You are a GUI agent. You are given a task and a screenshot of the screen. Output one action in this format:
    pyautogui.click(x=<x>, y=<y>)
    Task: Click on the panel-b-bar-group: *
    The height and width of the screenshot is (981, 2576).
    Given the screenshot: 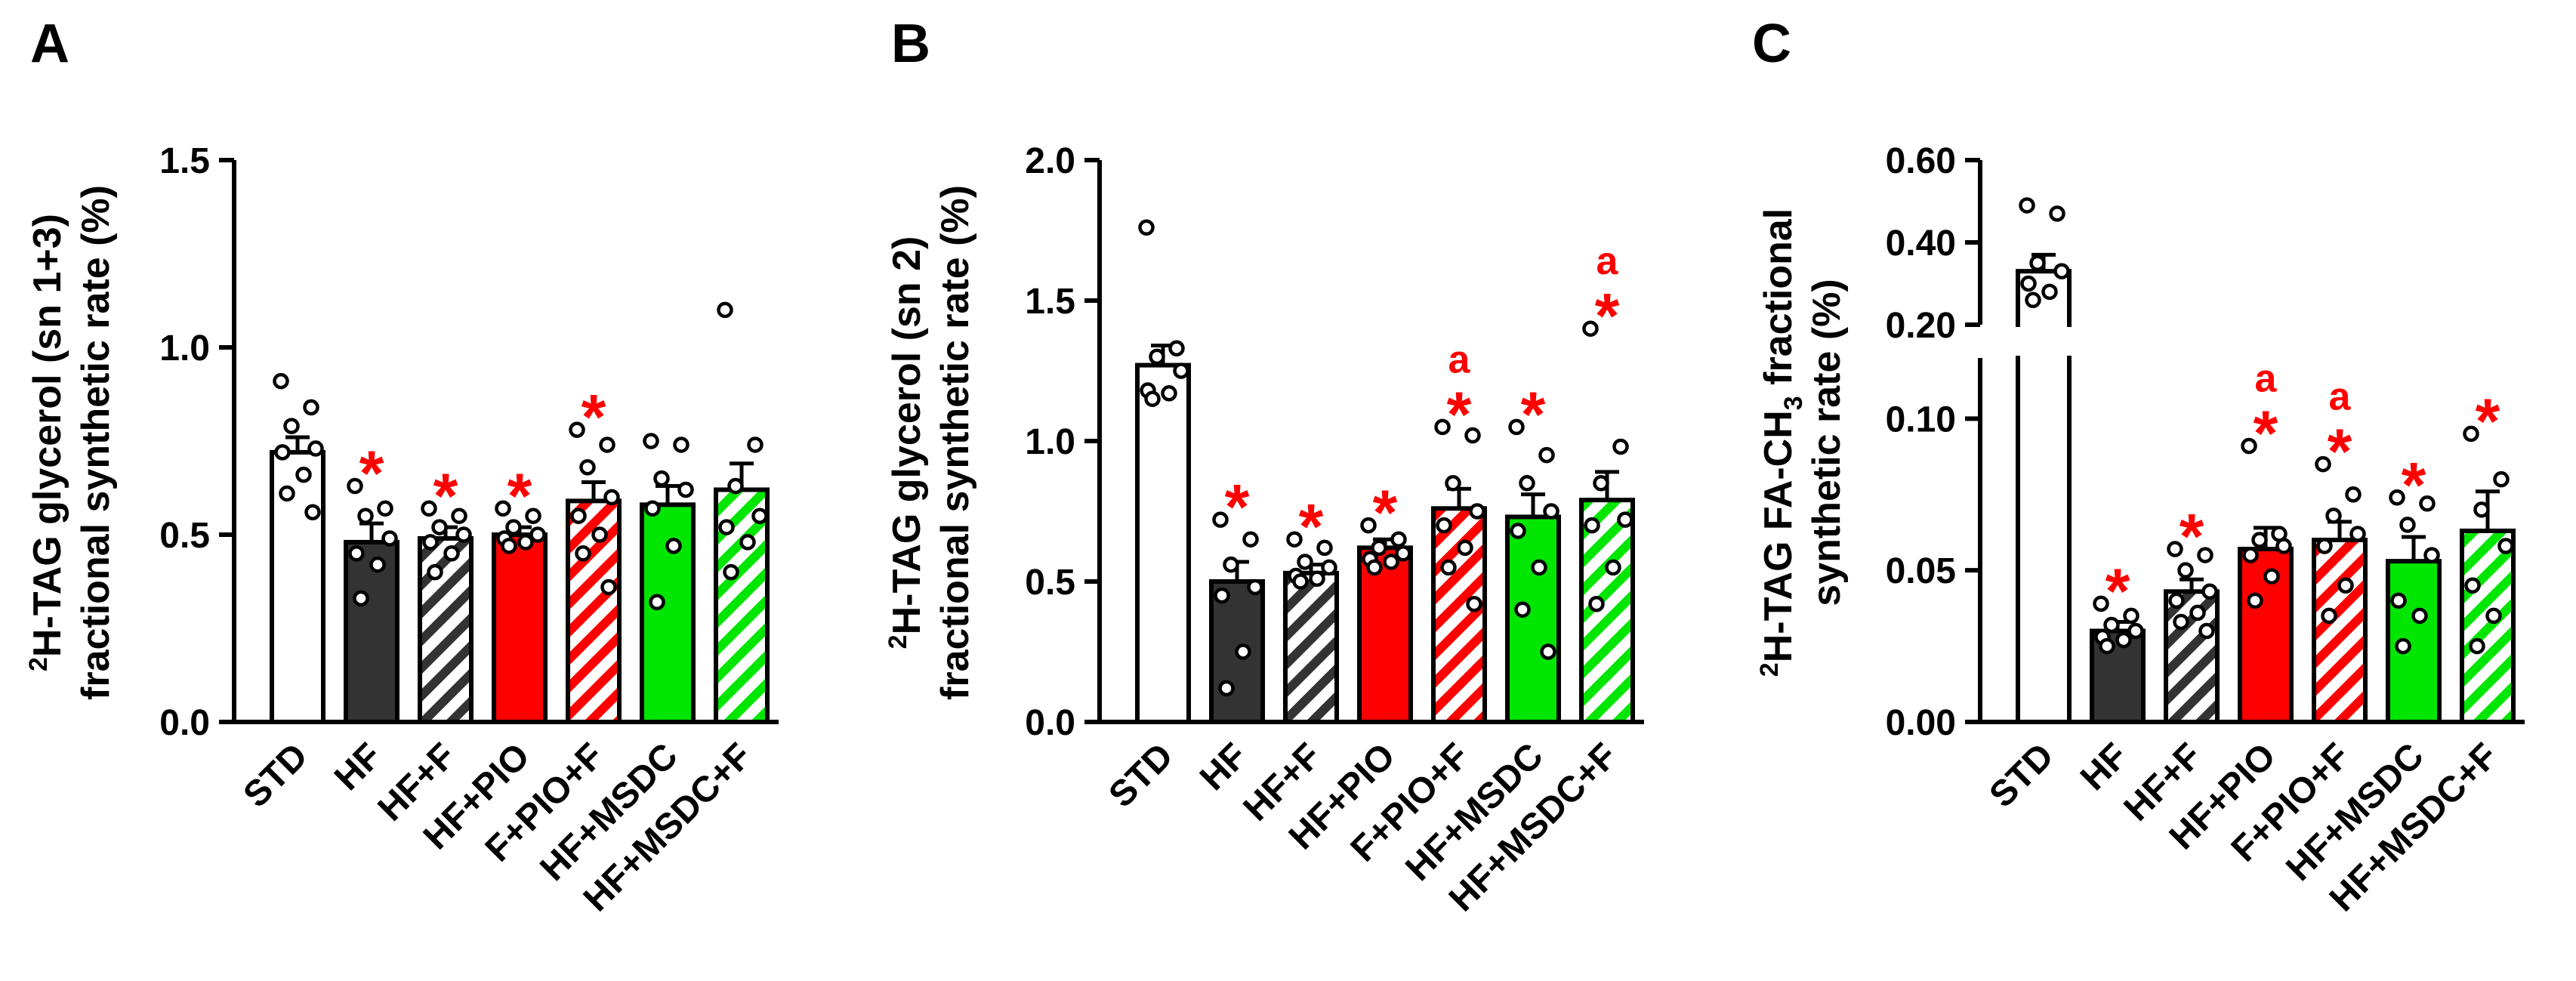 What is the action you would take?
    pyautogui.click(x=1533, y=551)
    